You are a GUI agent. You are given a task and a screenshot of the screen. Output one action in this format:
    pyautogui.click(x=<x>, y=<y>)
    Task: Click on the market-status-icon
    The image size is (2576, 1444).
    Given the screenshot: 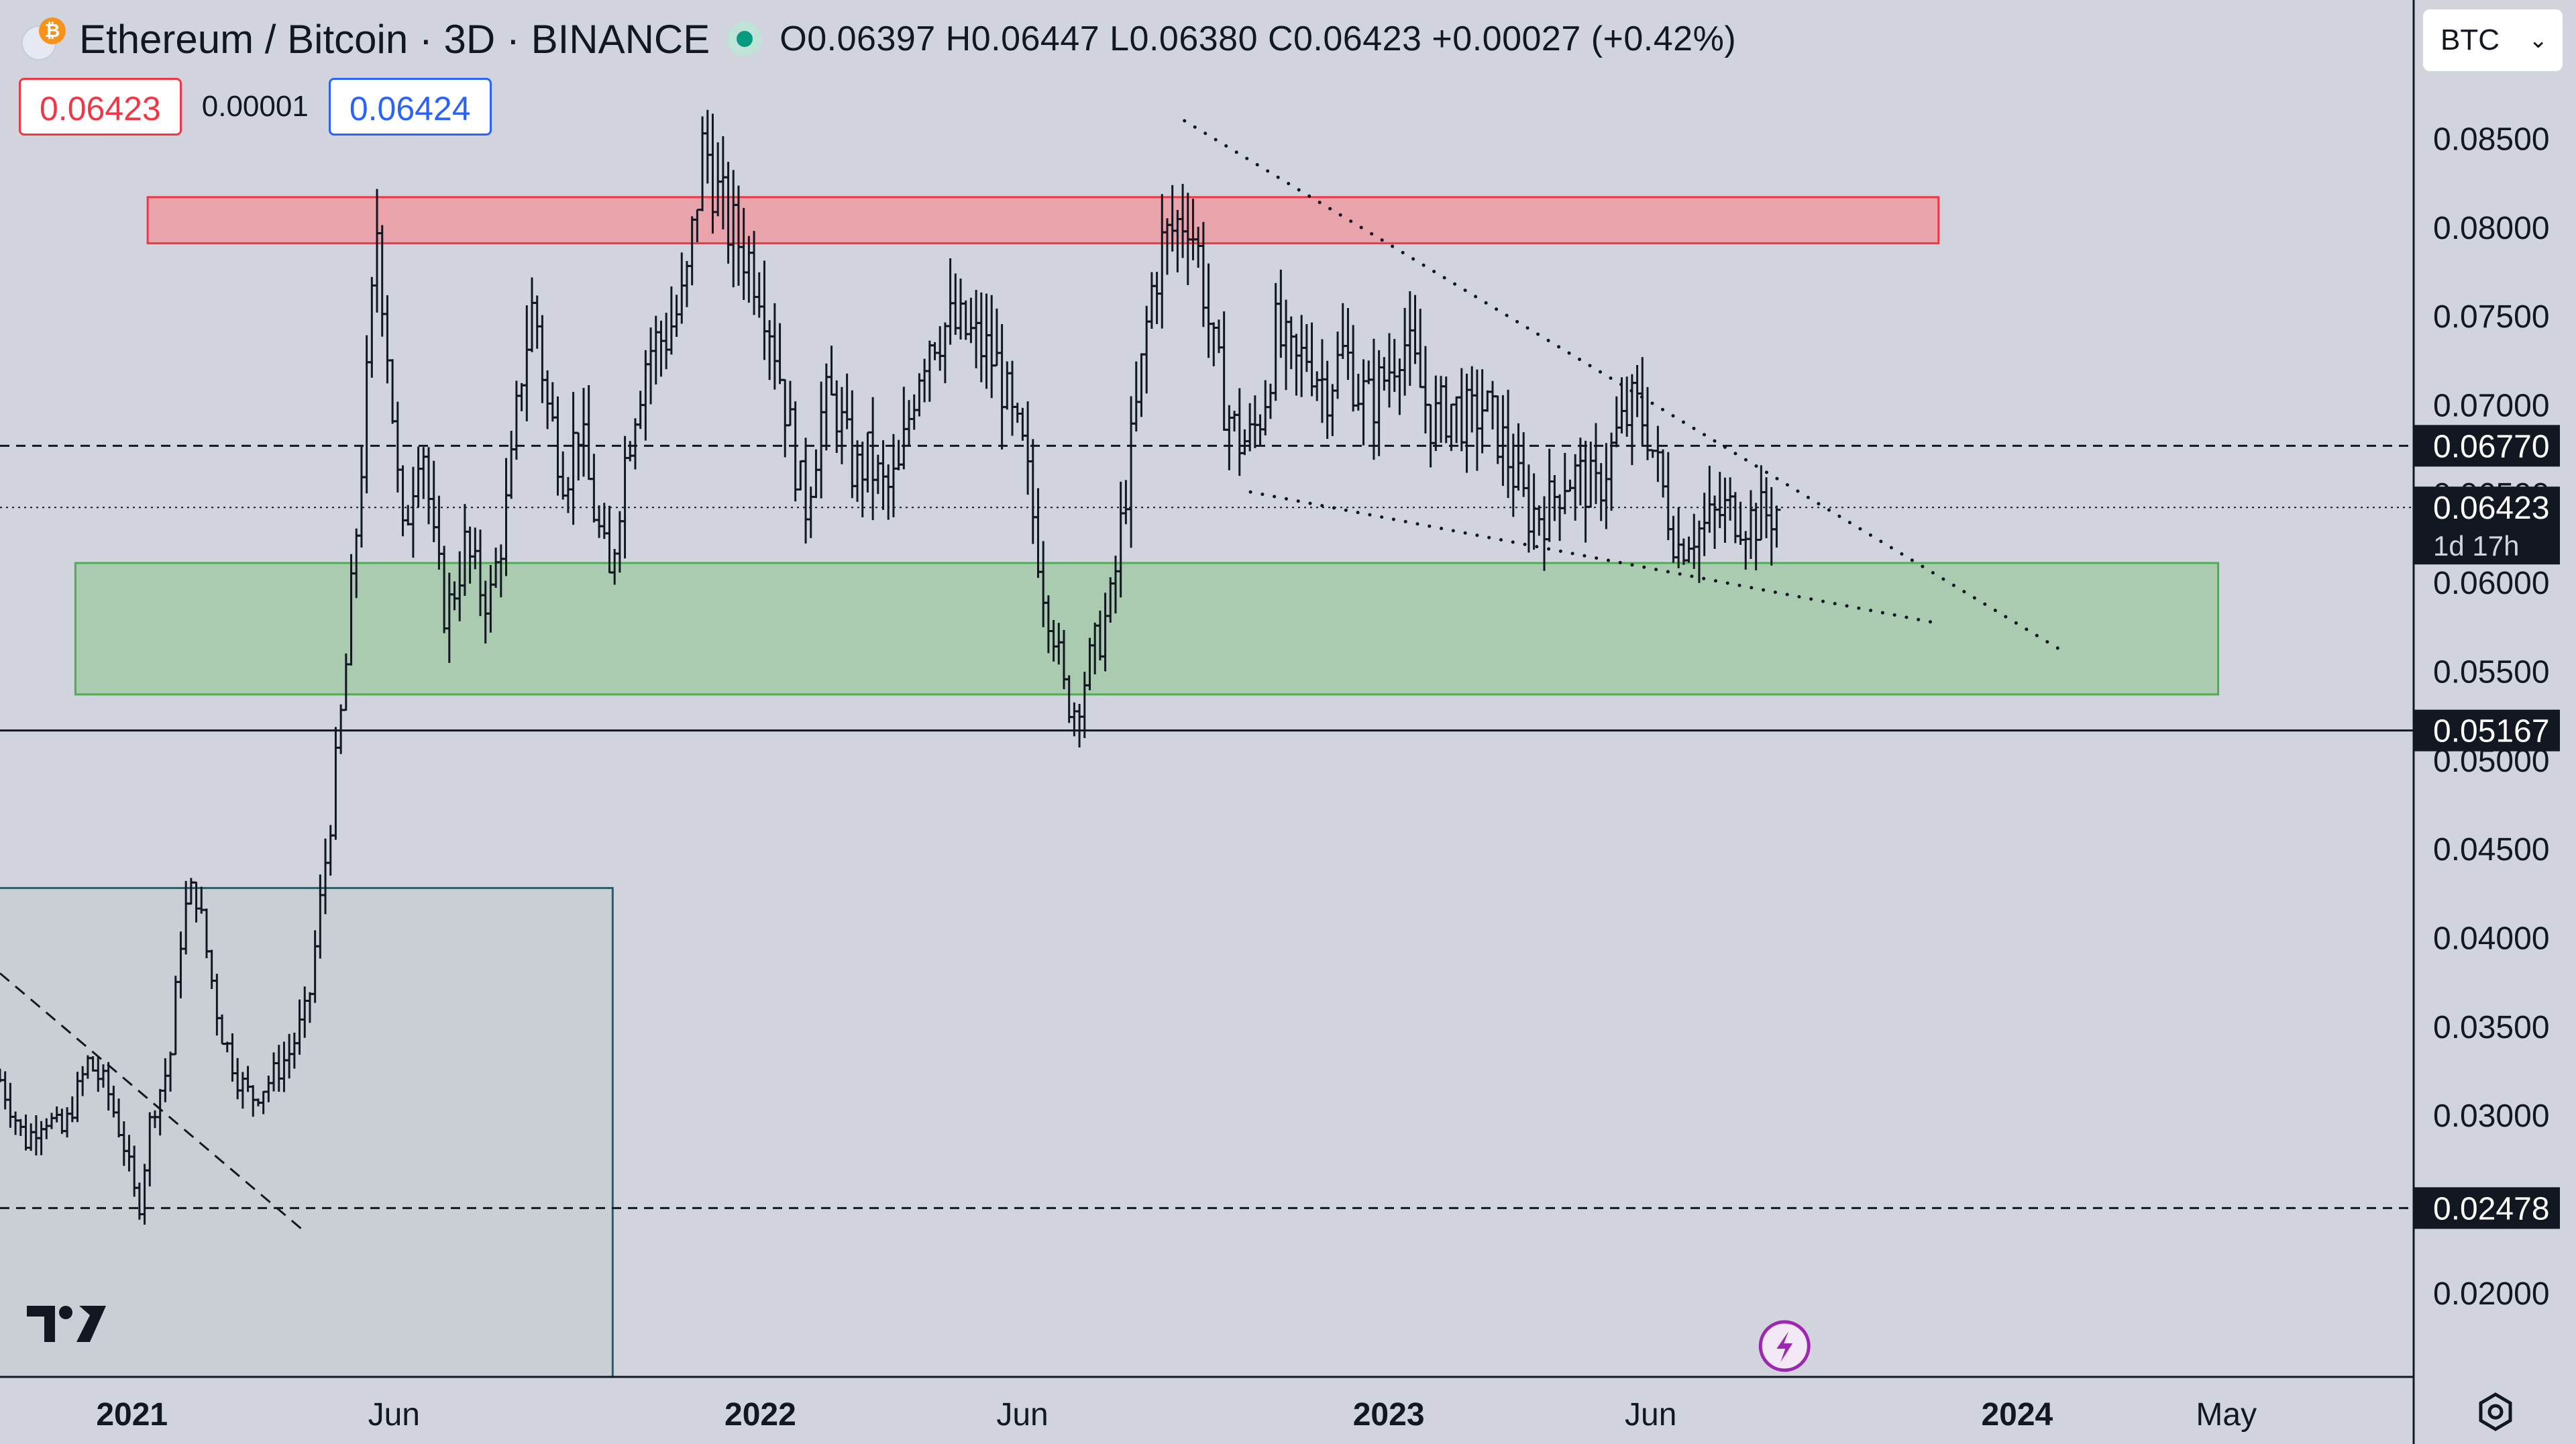 What is the action you would take?
    pyautogui.click(x=745, y=38)
    